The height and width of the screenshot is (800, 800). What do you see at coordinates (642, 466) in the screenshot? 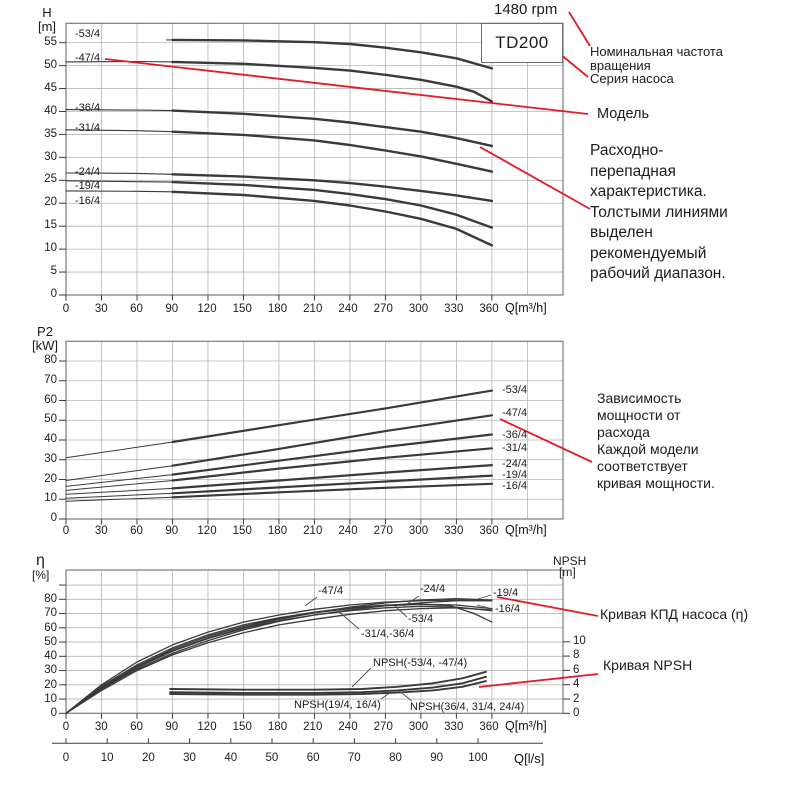
I see `note-line: соответствует` at bounding box center [642, 466].